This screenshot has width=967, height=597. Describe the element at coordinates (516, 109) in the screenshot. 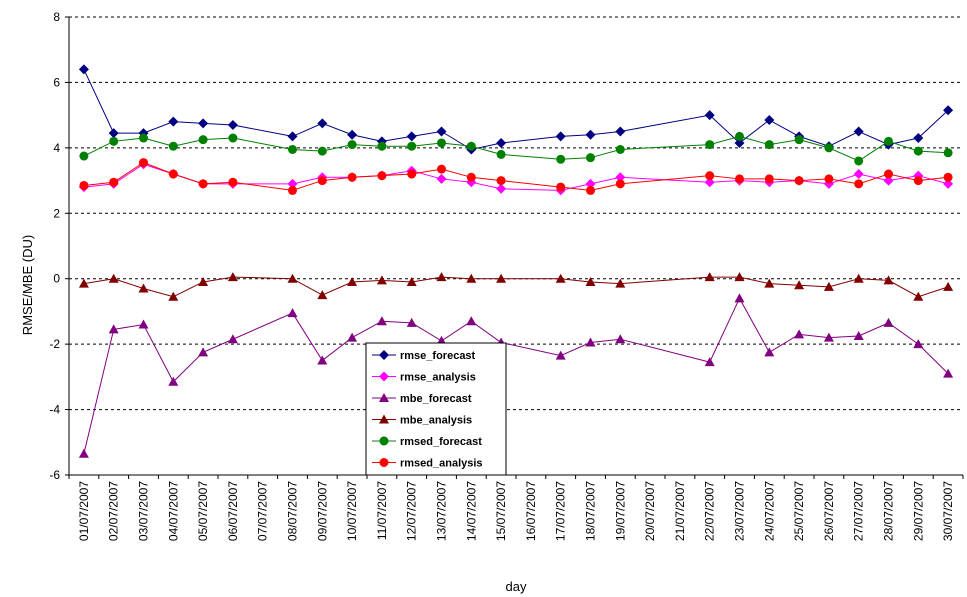

I see `series-rmse_forecast` at that location.